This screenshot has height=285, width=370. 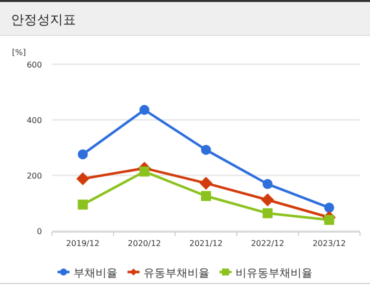 I want to click on legend-label: 유동부채비율, so click(x=177, y=273).